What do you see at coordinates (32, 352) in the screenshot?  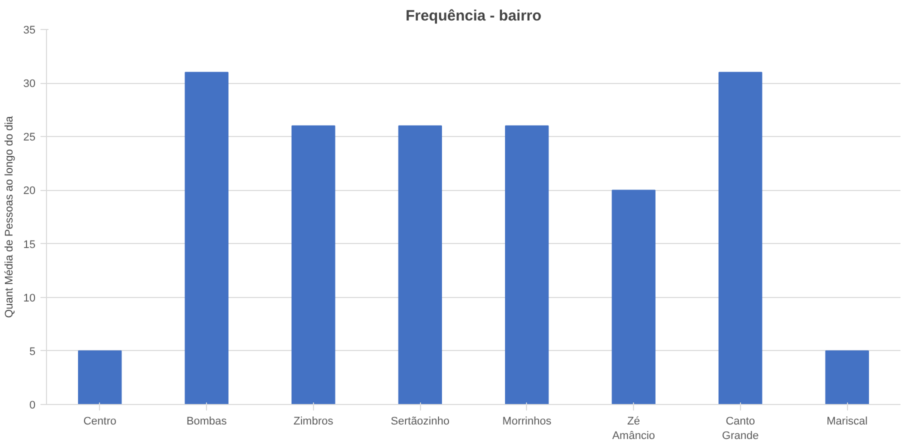 I see `y-tick-label: 5` at bounding box center [32, 352].